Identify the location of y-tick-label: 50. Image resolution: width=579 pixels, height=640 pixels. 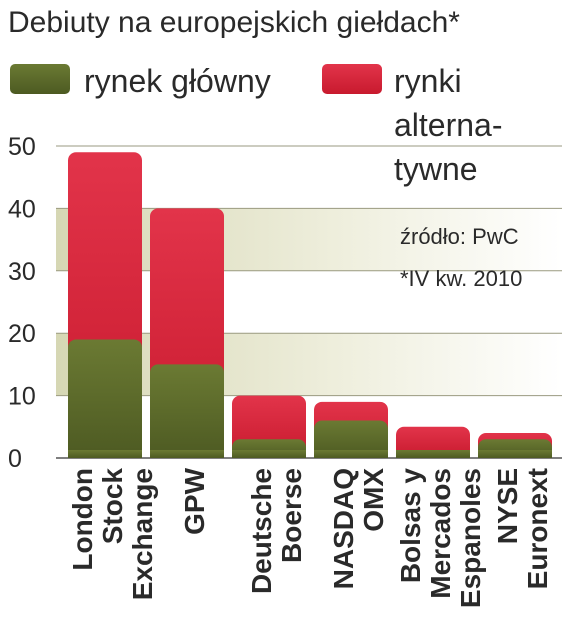
(22, 147).